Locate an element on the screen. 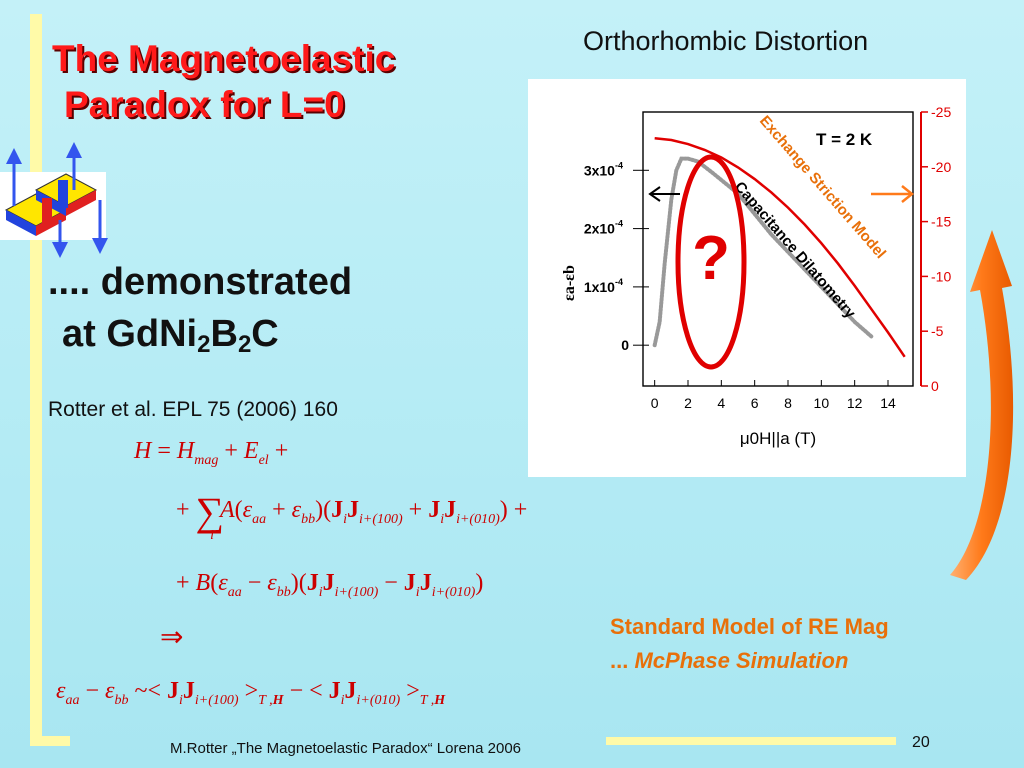  y-tick-label: 3x10⁻⁴ is located at coordinates (603, 169).